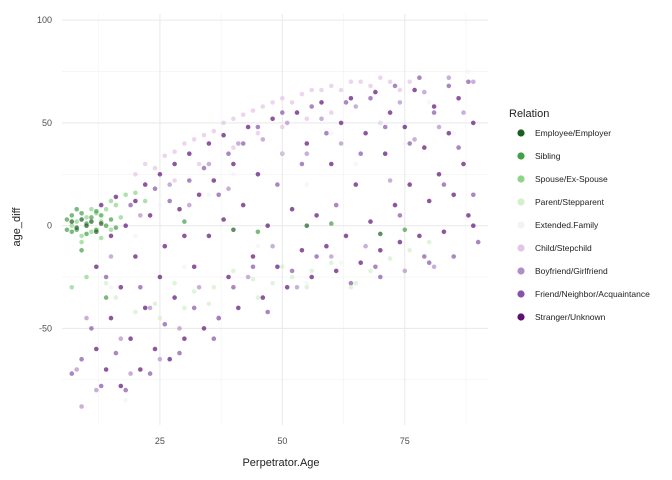 The width and height of the screenshot is (672, 480). Describe the element at coordinates (49, 226) in the screenshot. I see `y-tick-label: 0` at that location.